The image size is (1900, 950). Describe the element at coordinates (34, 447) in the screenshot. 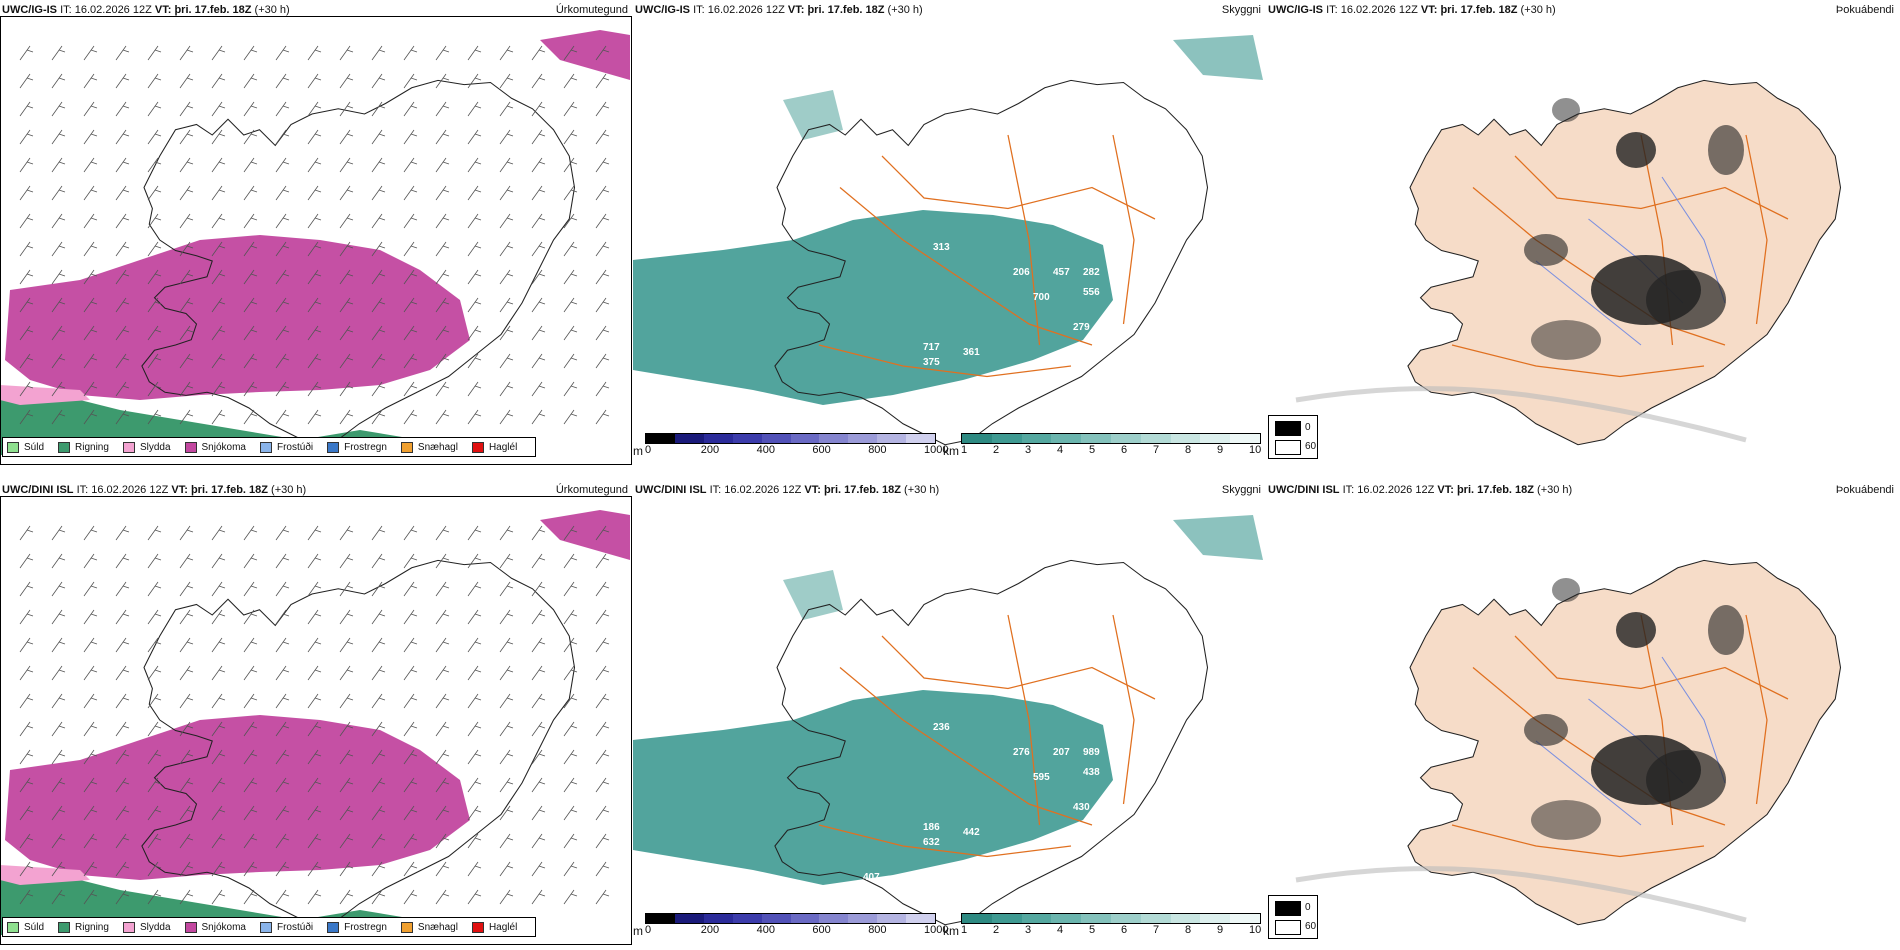

I see `legend-label: Súld` at that location.